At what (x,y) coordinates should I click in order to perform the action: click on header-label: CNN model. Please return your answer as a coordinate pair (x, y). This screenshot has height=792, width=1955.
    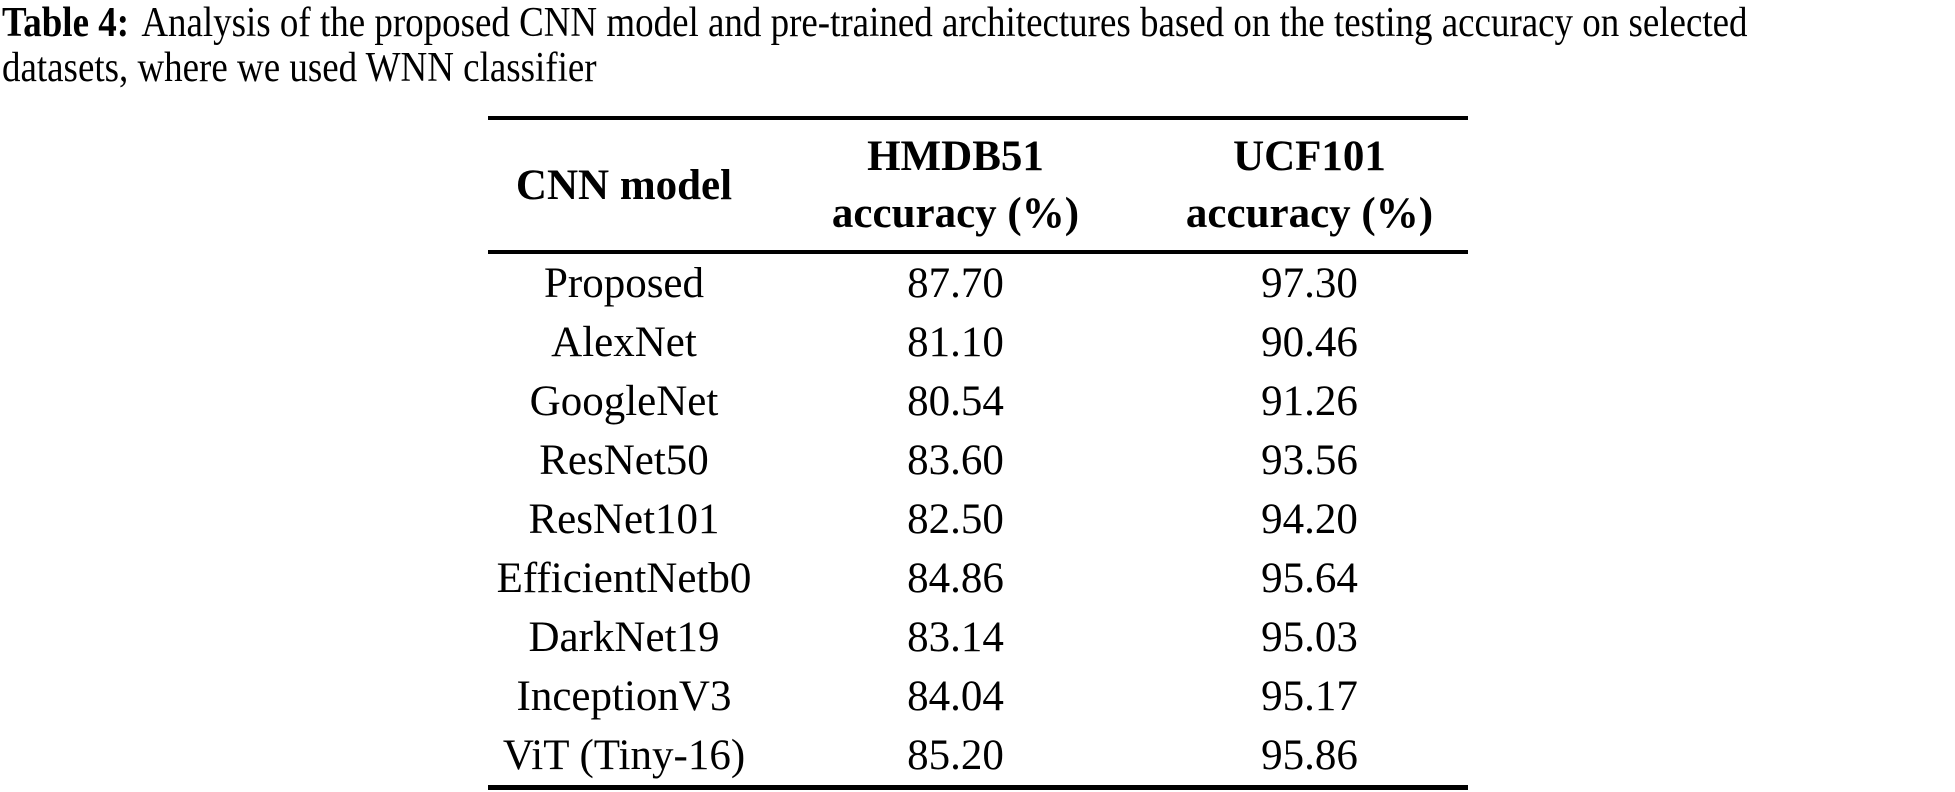
    Looking at the image, I should click on (624, 185).